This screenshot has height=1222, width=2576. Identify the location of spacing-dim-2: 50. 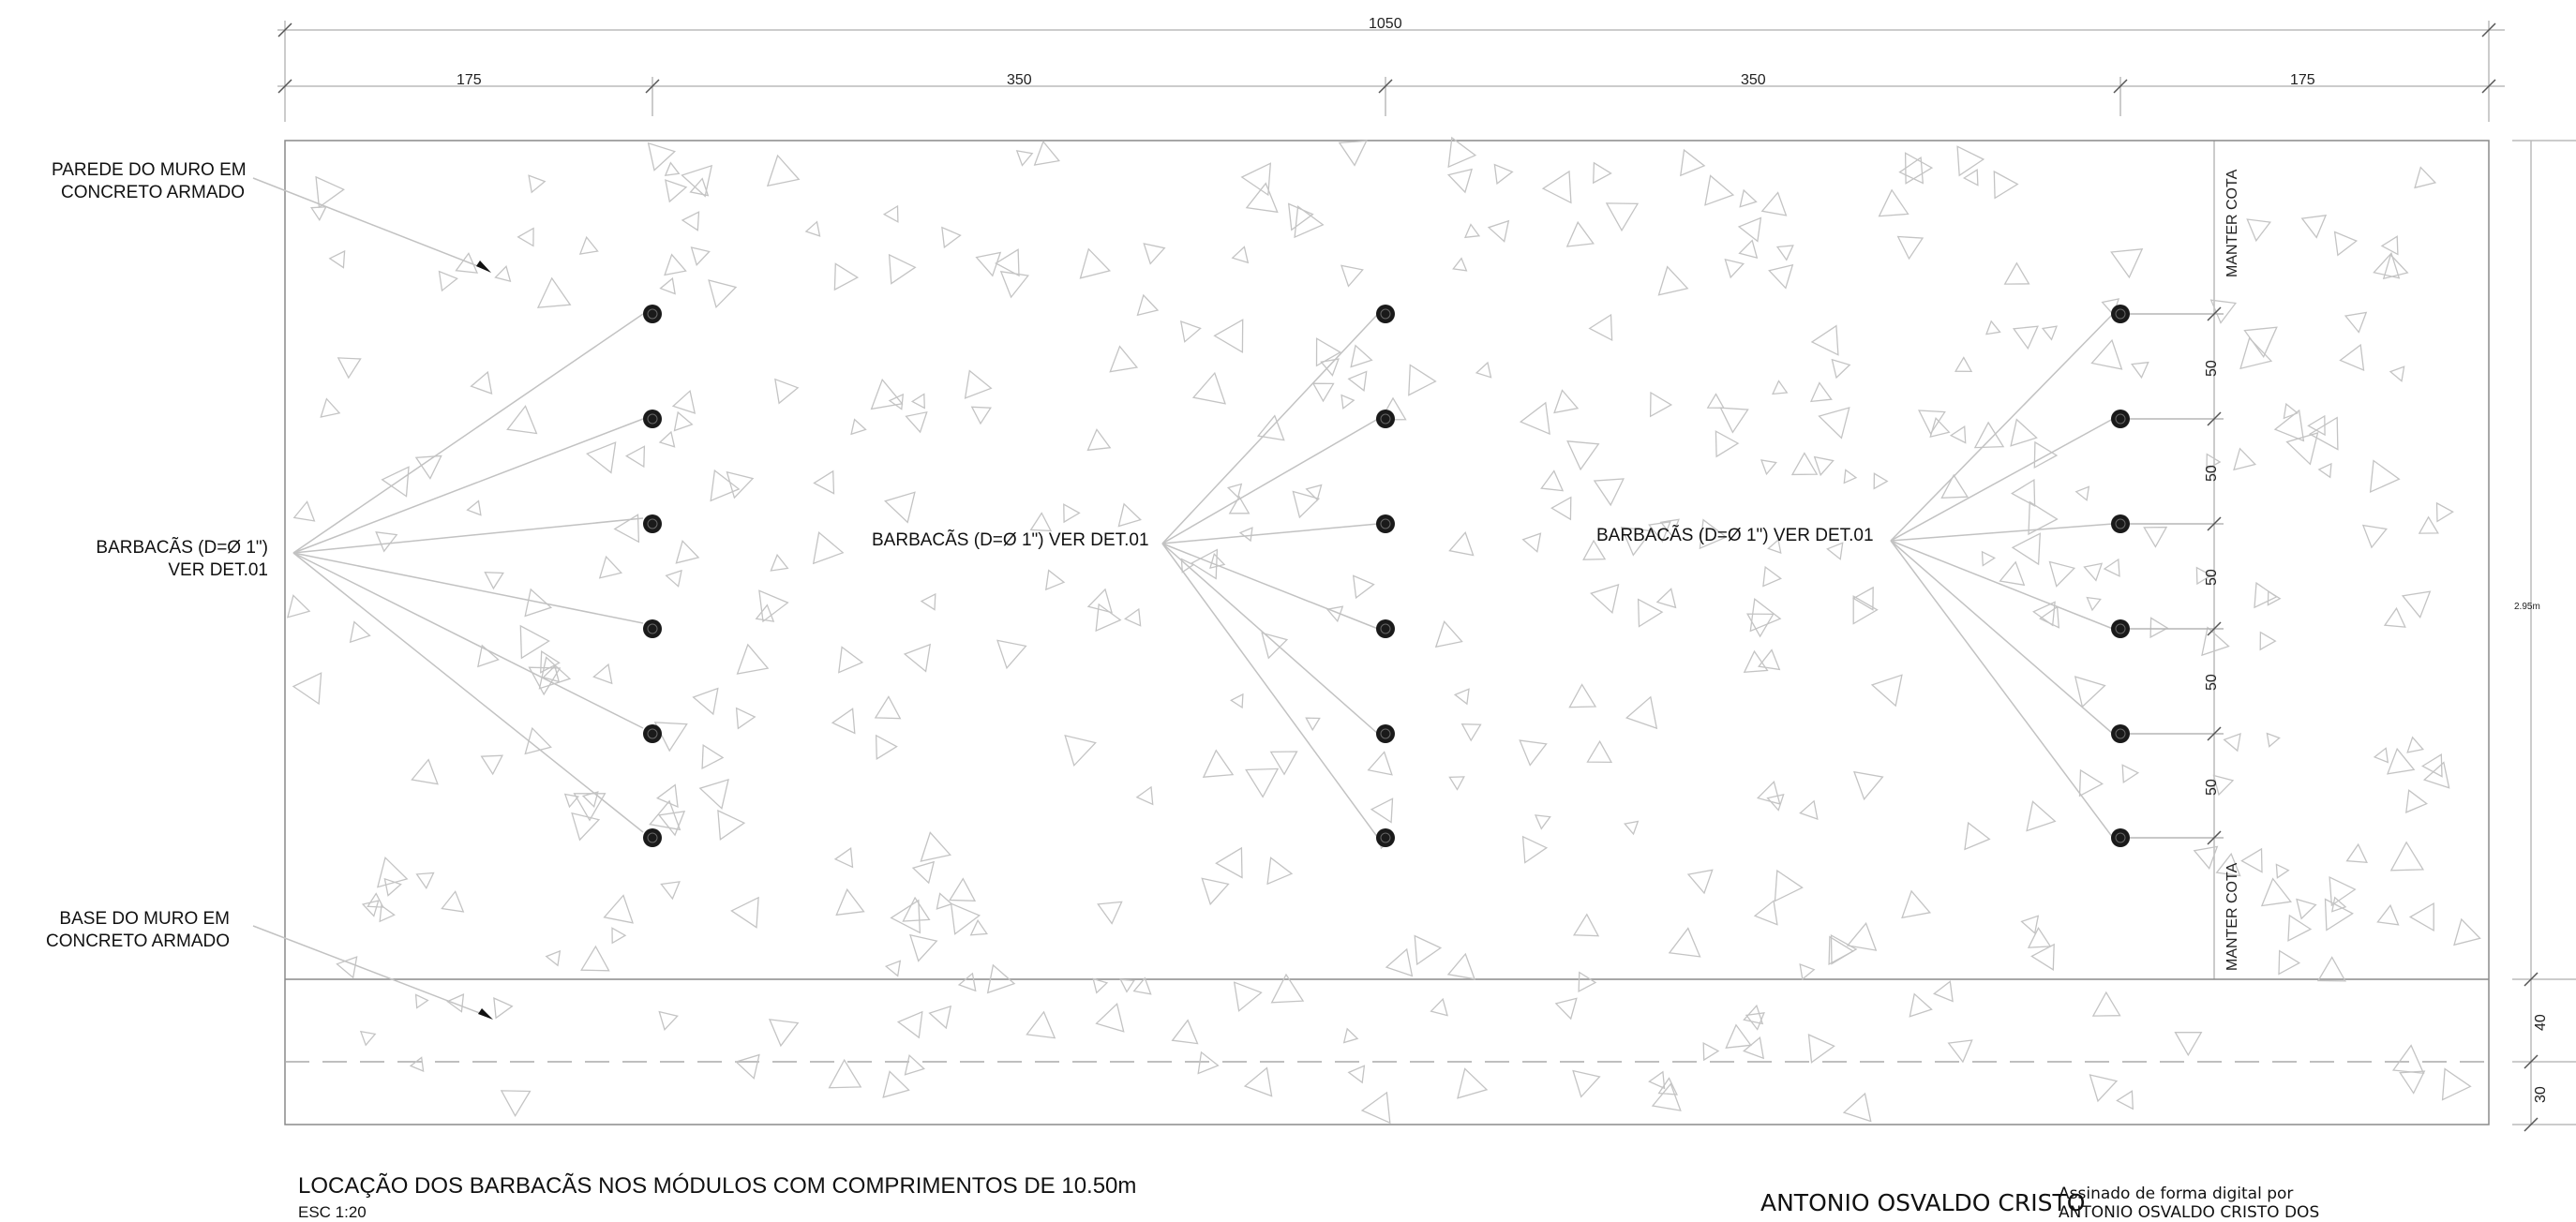
(2212, 473).